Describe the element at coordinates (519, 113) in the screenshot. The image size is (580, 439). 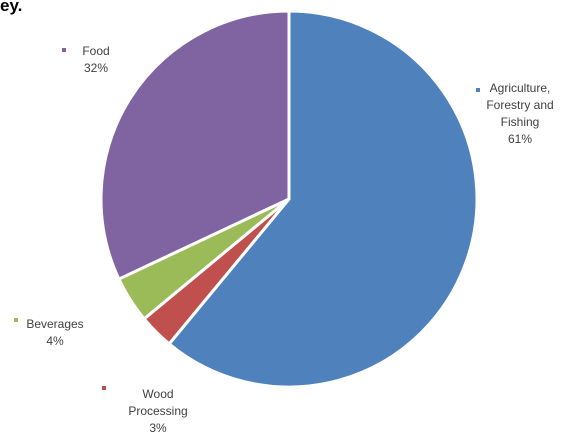
I see `data-label-agriculture-forestry-and-fishing: Agriculture, Forestry and Fishing 61%` at that location.